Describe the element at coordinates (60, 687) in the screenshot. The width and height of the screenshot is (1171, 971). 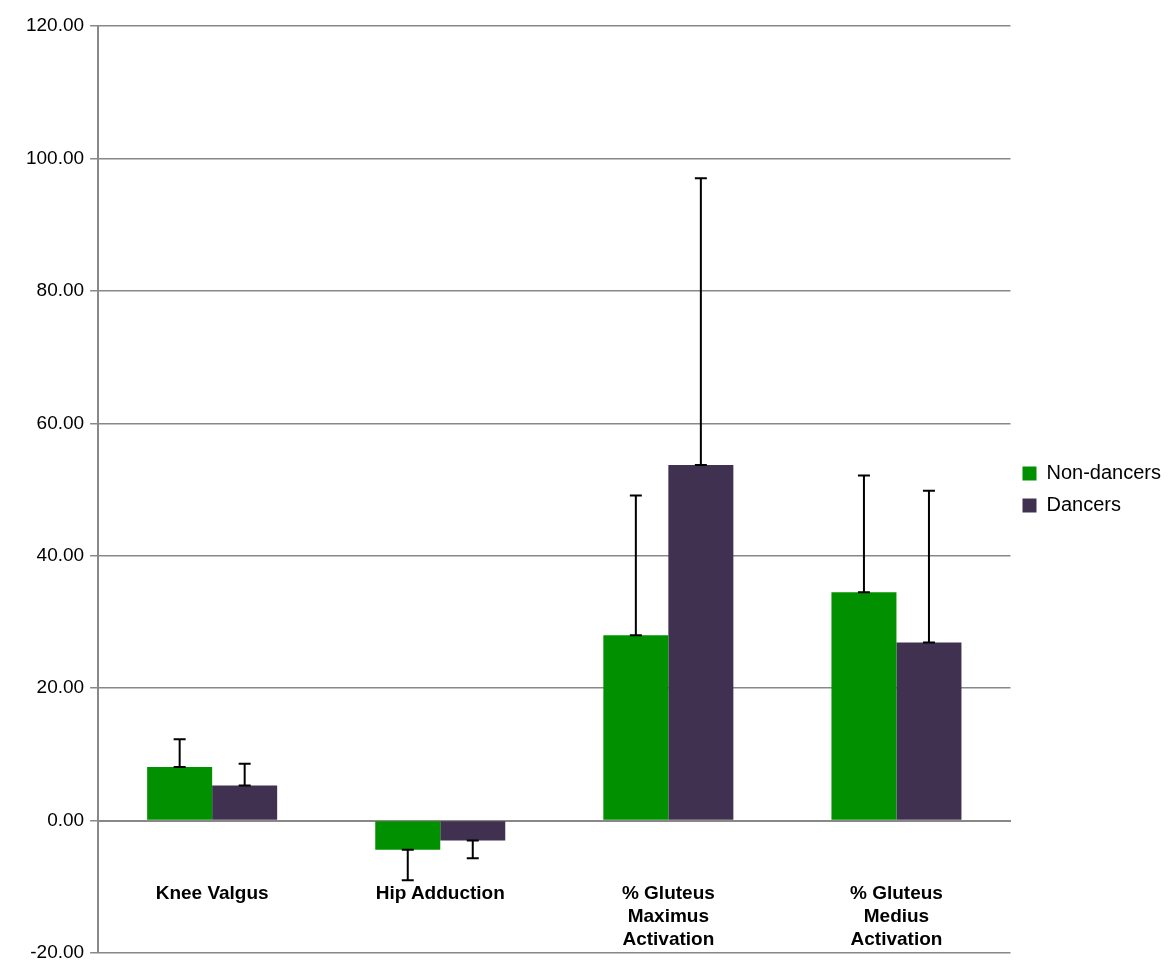
I see `y-tick-label: 20.00` at that location.